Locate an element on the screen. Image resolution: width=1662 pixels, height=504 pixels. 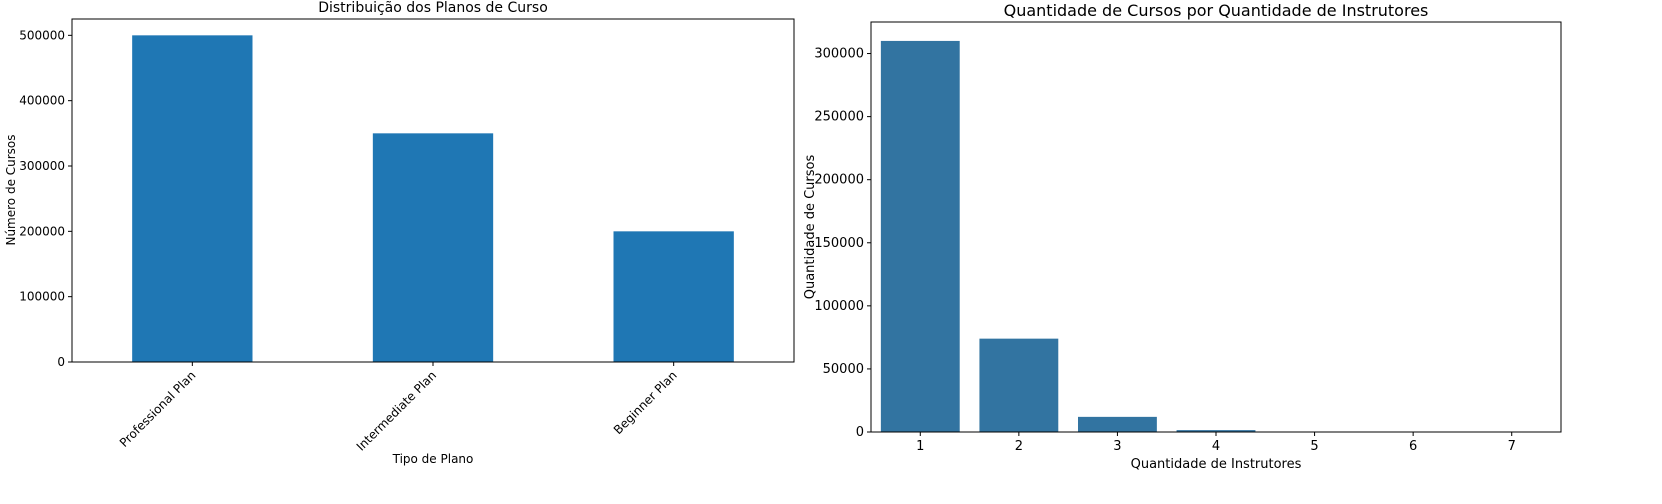
y-axis-label: Quantidade de Cursos is located at coordinates (810, 227).